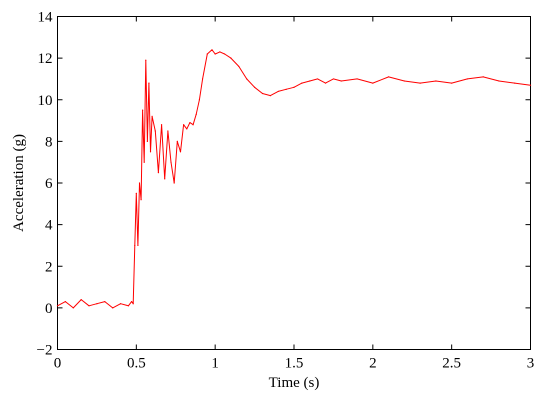 This screenshot has width=550, height=404. What do you see at coordinates (45, 101) in the screenshot?
I see `y-tick-label: 10` at bounding box center [45, 101].